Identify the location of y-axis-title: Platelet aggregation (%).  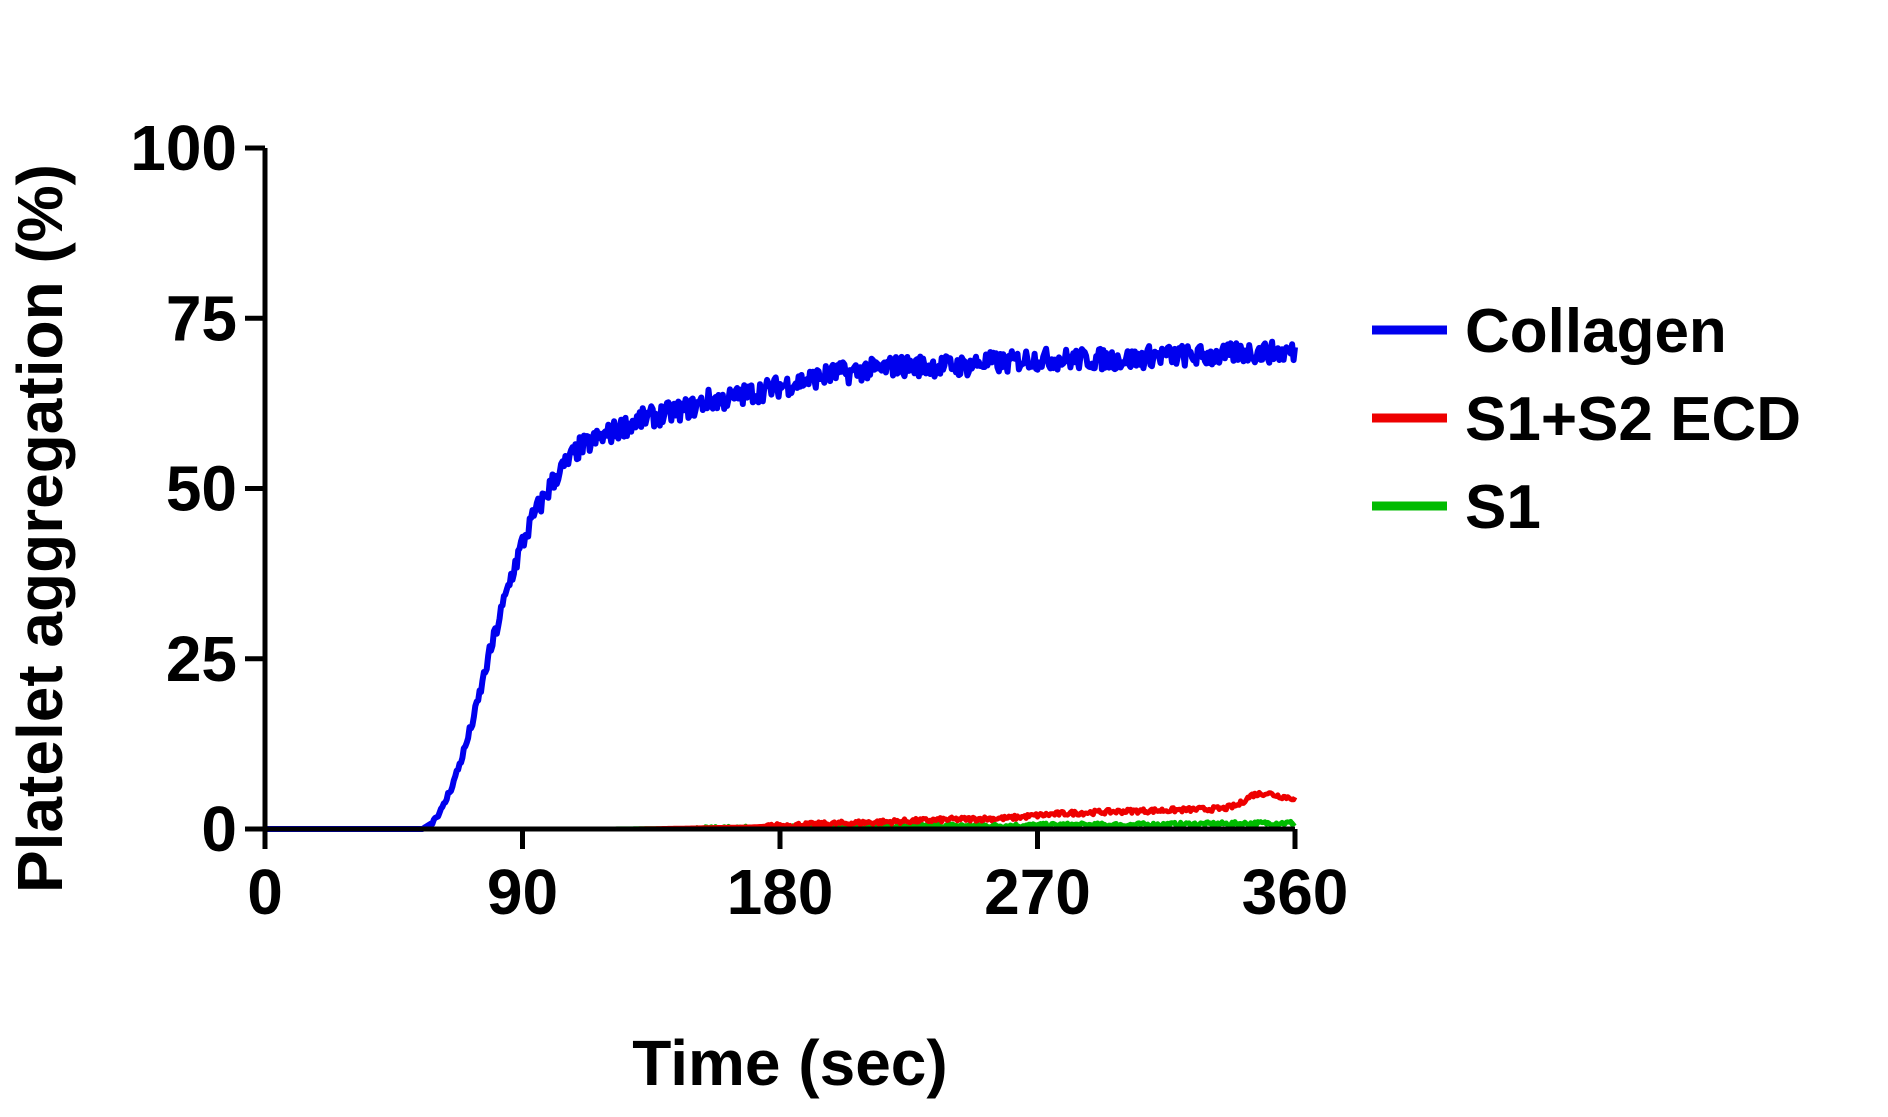
(40, 528).